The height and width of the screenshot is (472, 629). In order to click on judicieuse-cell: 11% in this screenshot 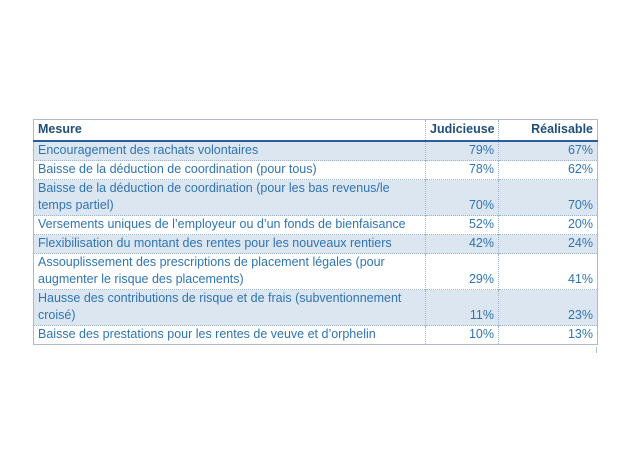, I will do `click(462, 307)`.